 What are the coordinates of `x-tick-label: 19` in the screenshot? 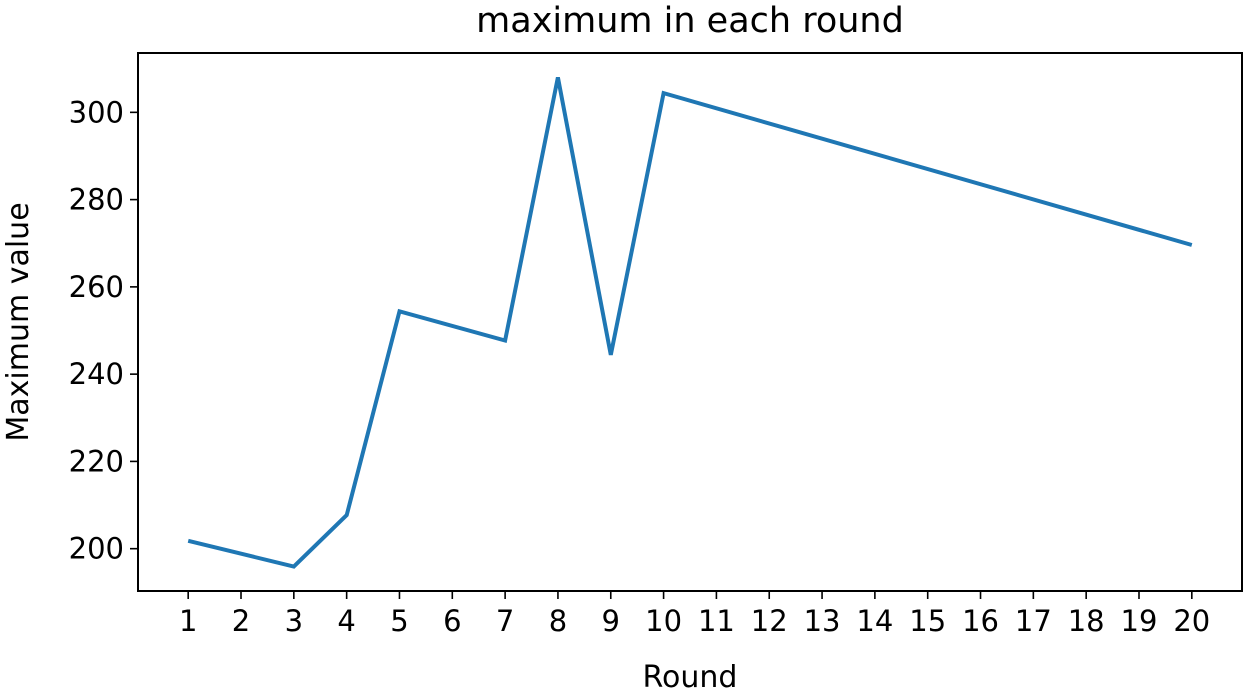 It's located at (1139, 621).